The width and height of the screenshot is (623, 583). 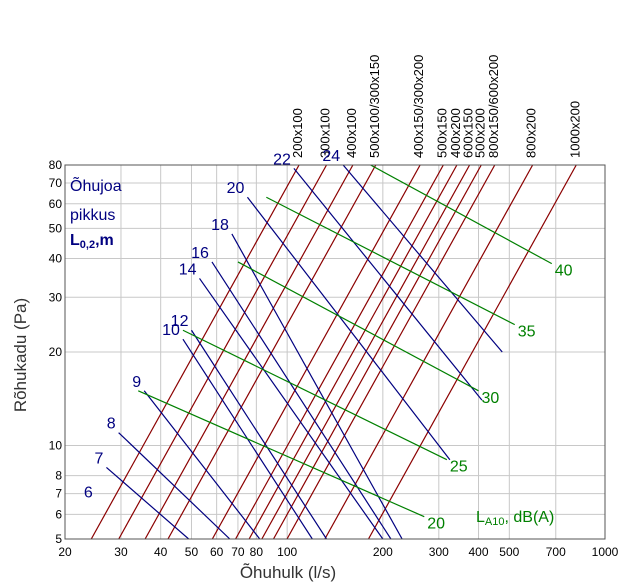 I want to click on duct-size-label: 300x100, so click(x=325, y=133).